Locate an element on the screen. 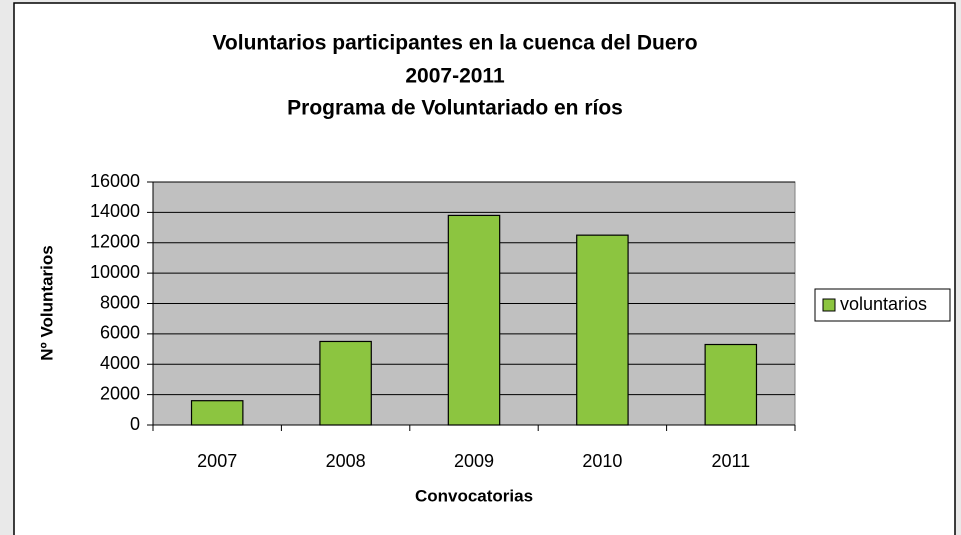 This screenshot has height=535, width=961. legend-label: voluntarios is located at coordinates (883, 304).